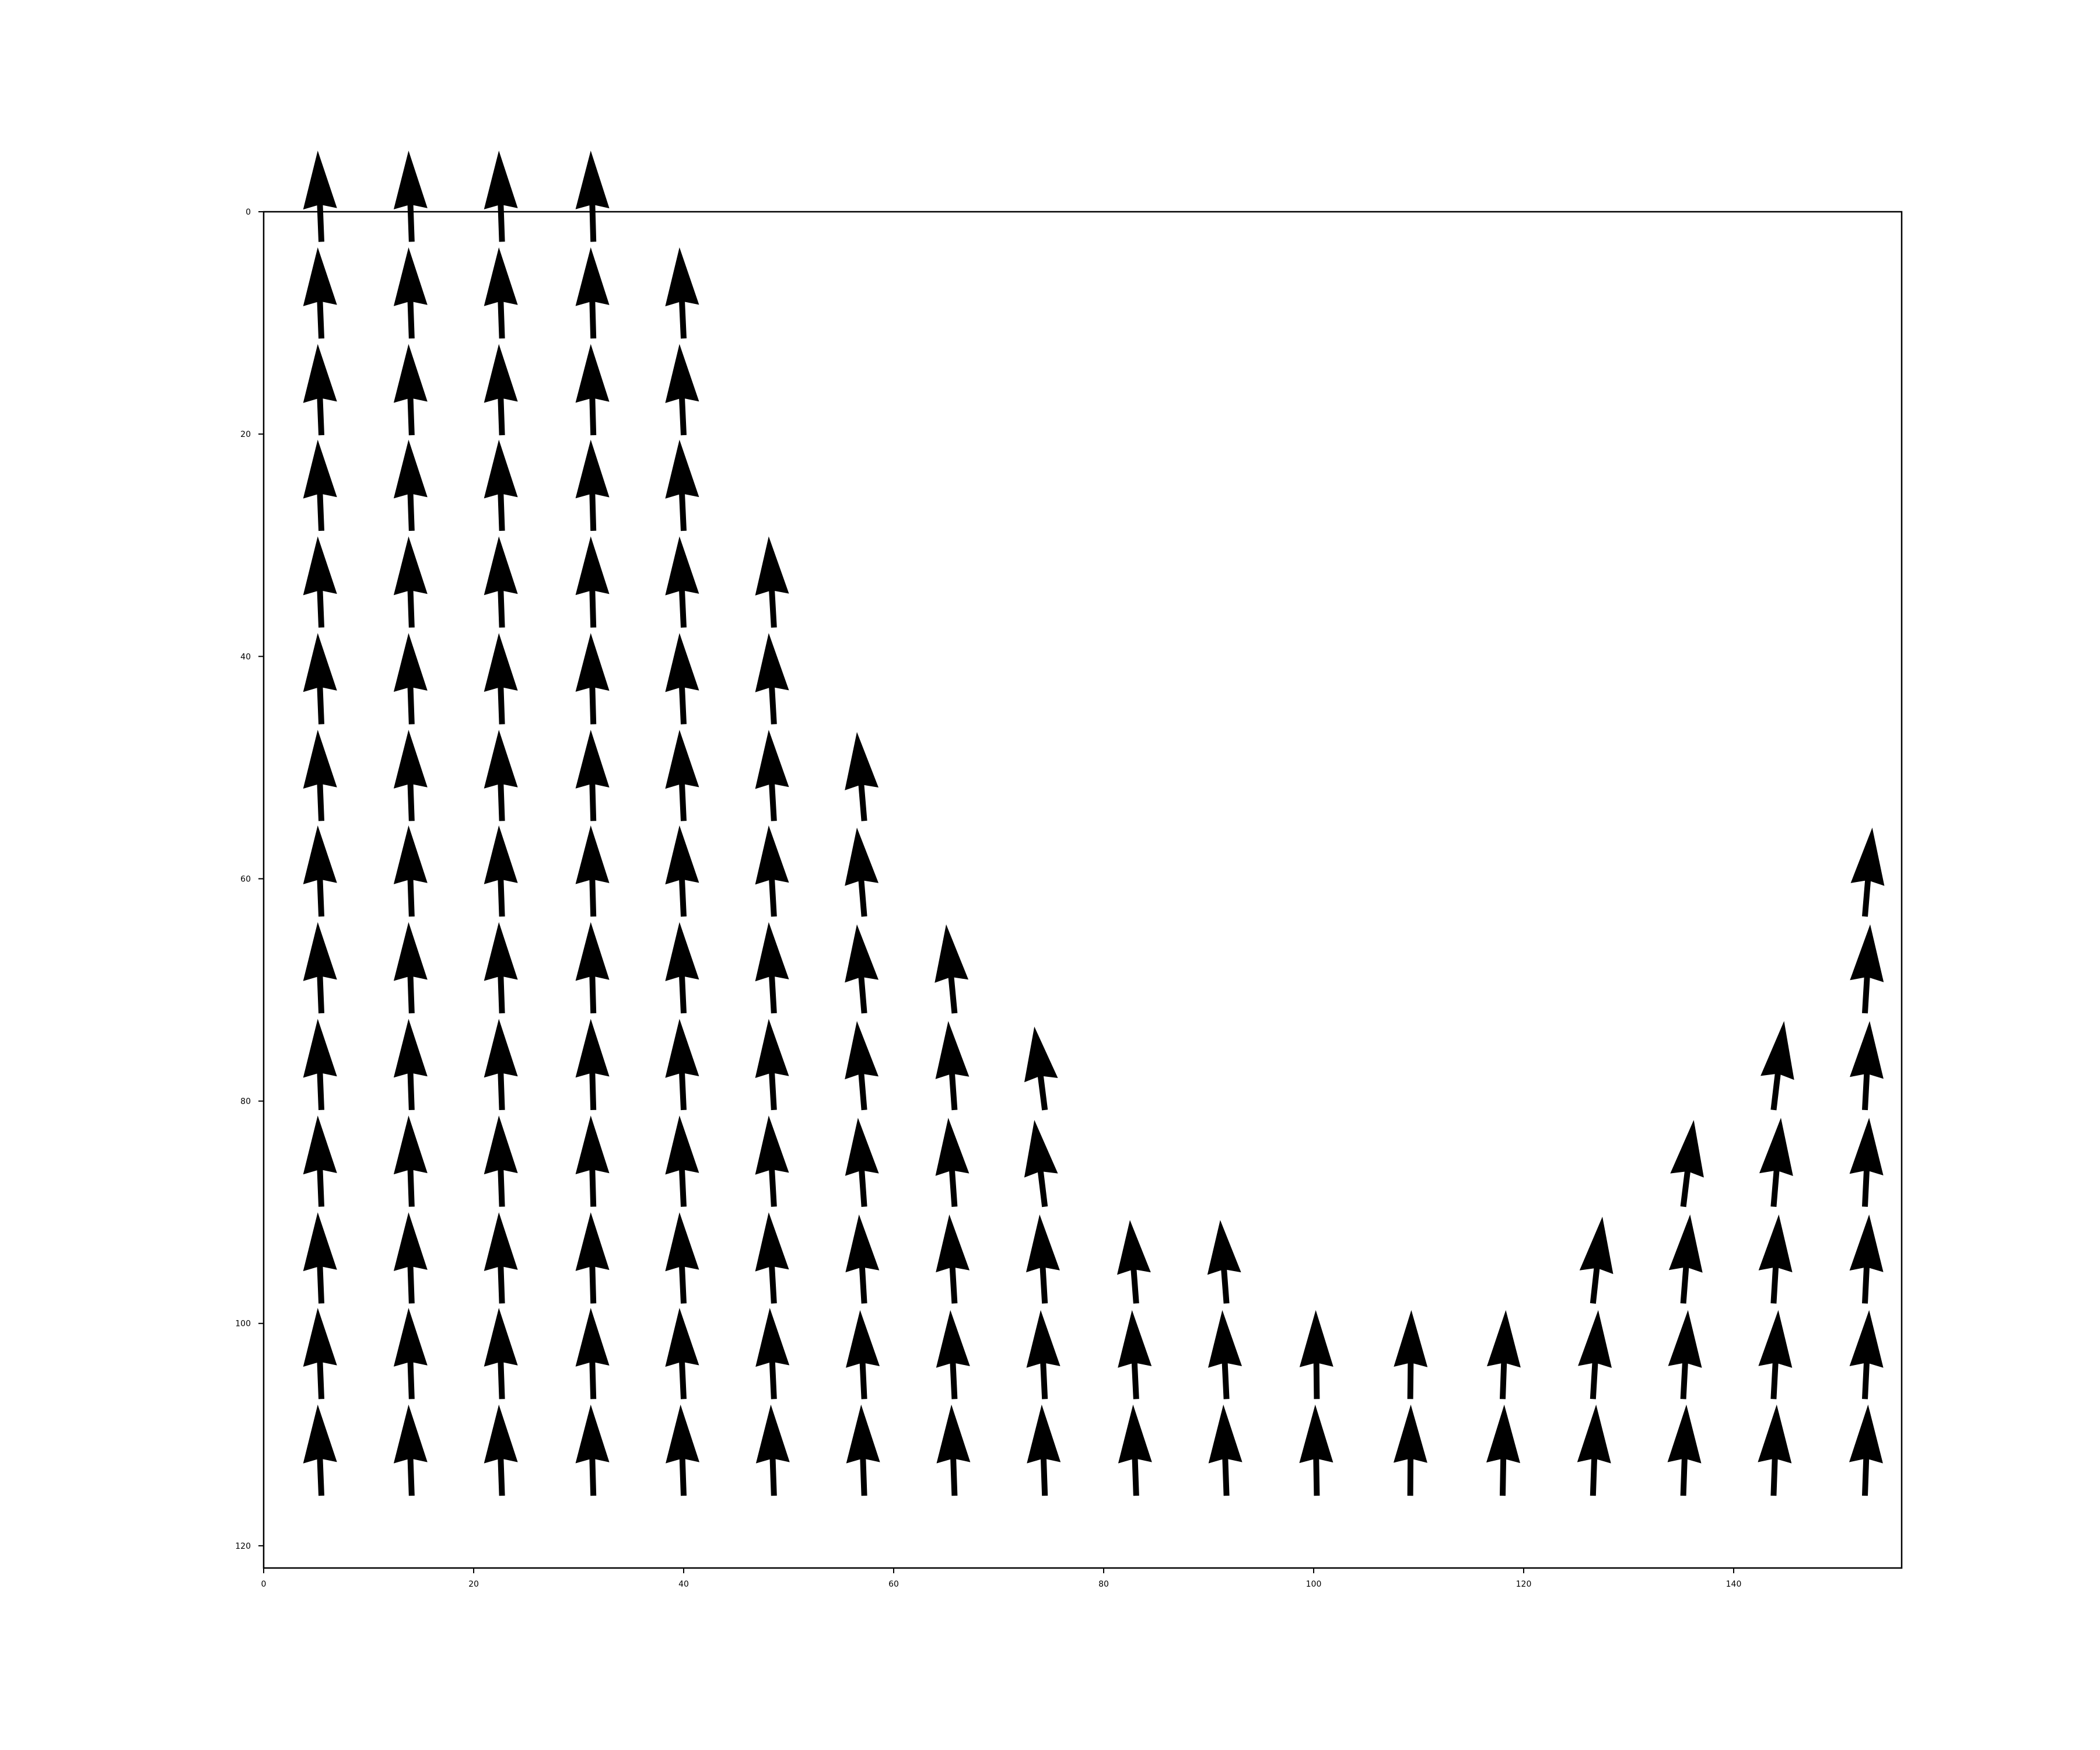 The image size is (2100, 1750). I want to click on x-tick-label: 20, so click(473, 1584).